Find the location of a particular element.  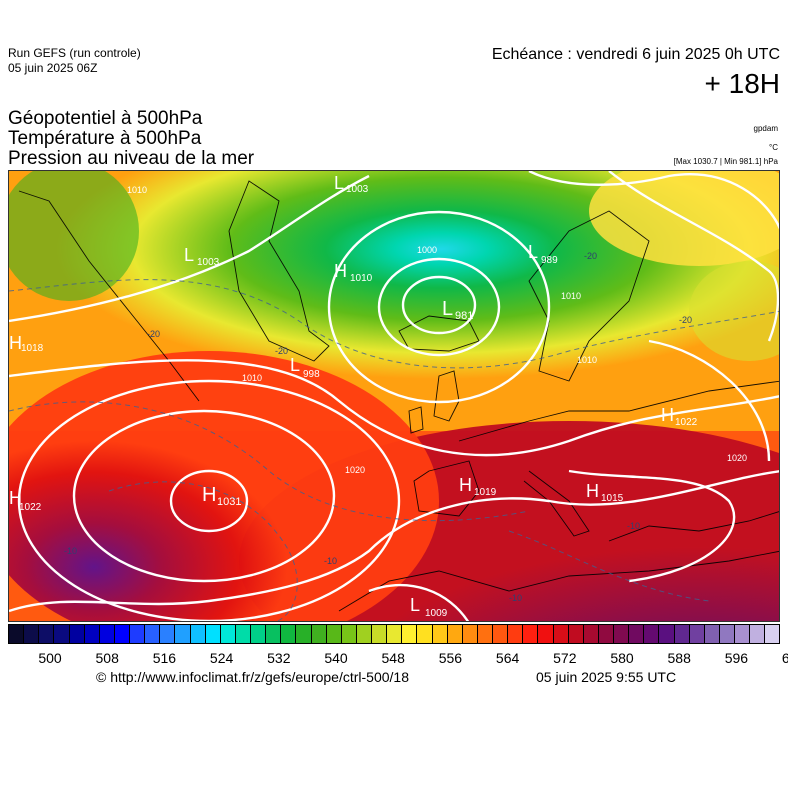

colorbar-tick-label: 556 is located at coordinates (450, 658).